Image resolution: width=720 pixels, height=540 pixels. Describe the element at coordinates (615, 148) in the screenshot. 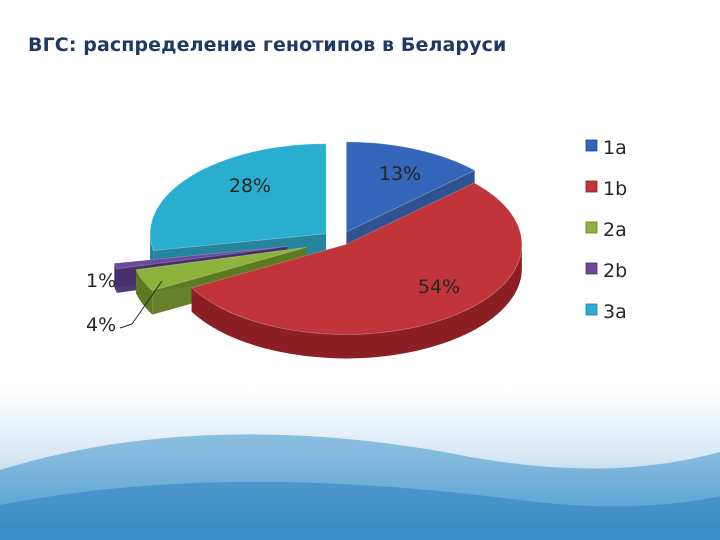

I see `legend-label-1a: 1a` at that location.